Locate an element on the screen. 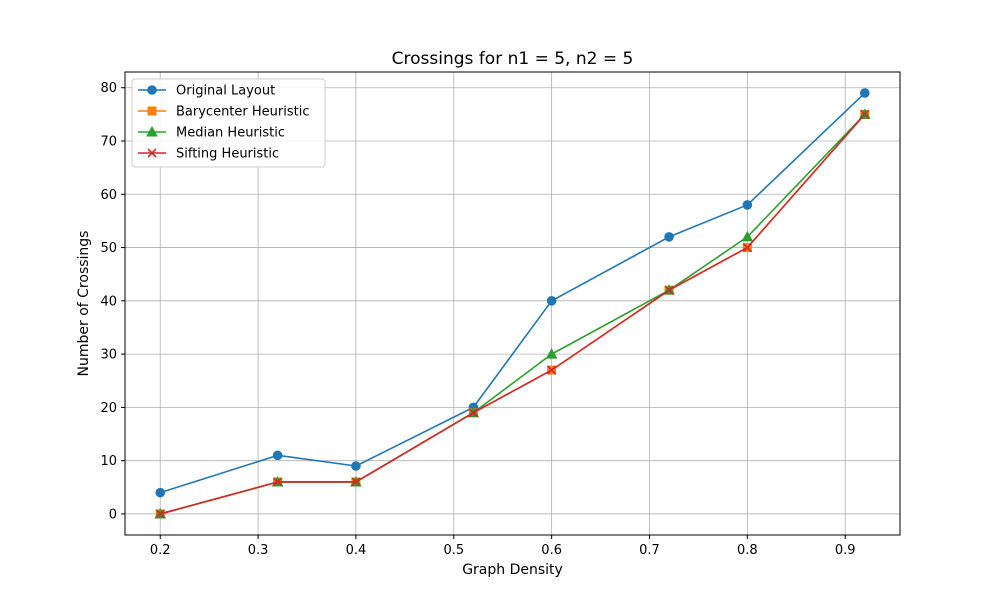  legend-label: Barycenter Heuristic is located at coordinates (242, 112).